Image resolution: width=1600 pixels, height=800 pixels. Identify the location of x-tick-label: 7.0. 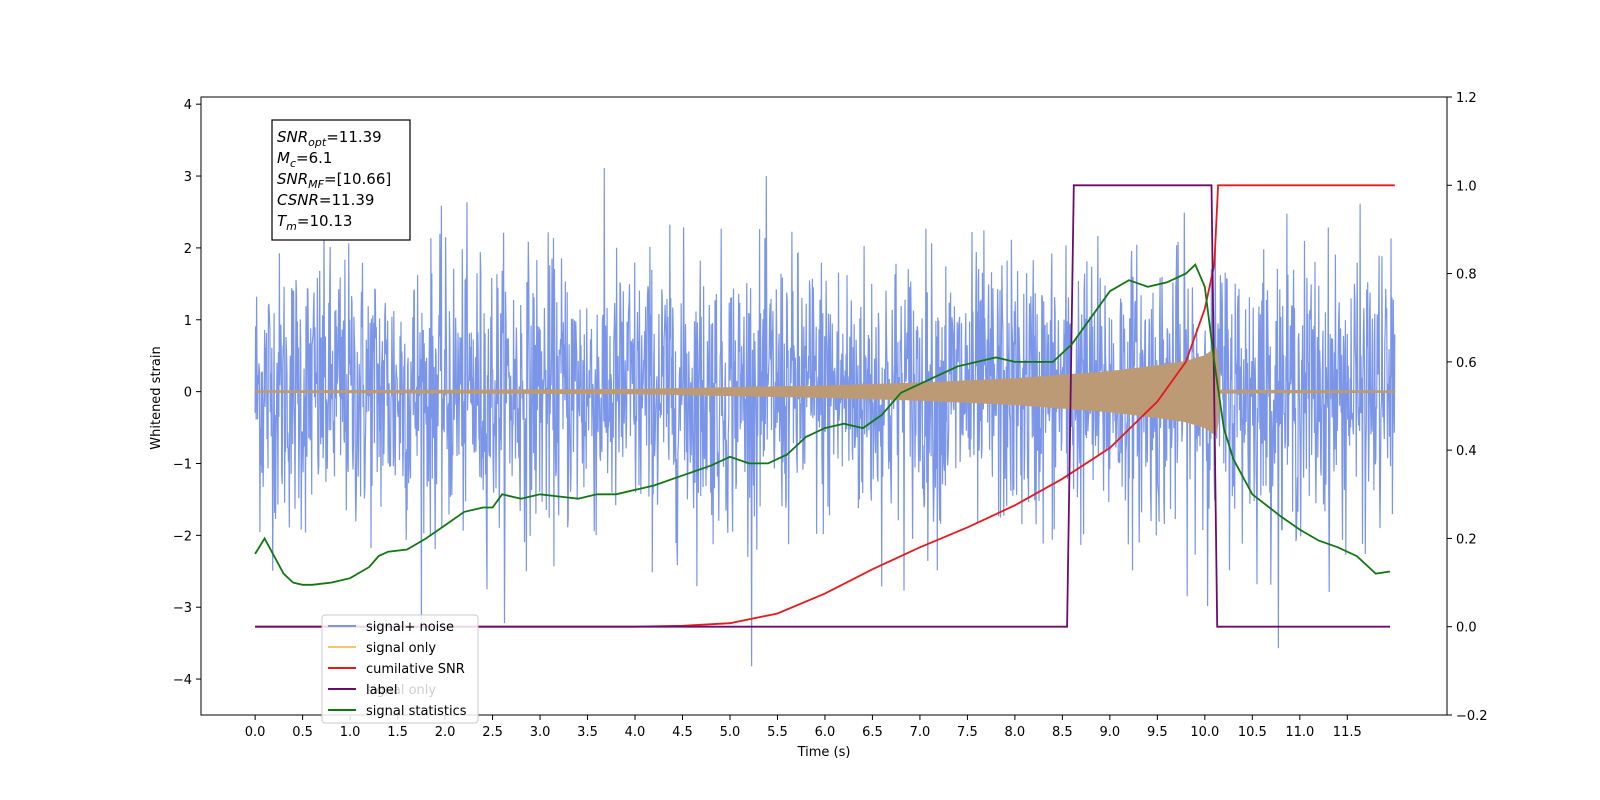
(920, 732).